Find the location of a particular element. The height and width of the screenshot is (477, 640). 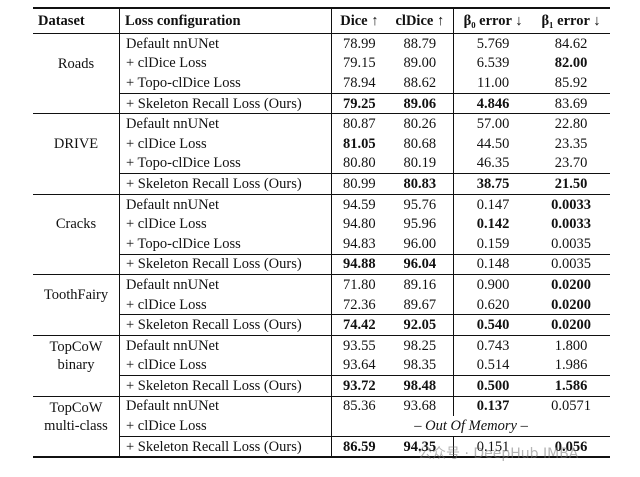

table-row: + clDice Loss 94.80 95.96 0.142 0.0033 is located at coordinates (321, 224).